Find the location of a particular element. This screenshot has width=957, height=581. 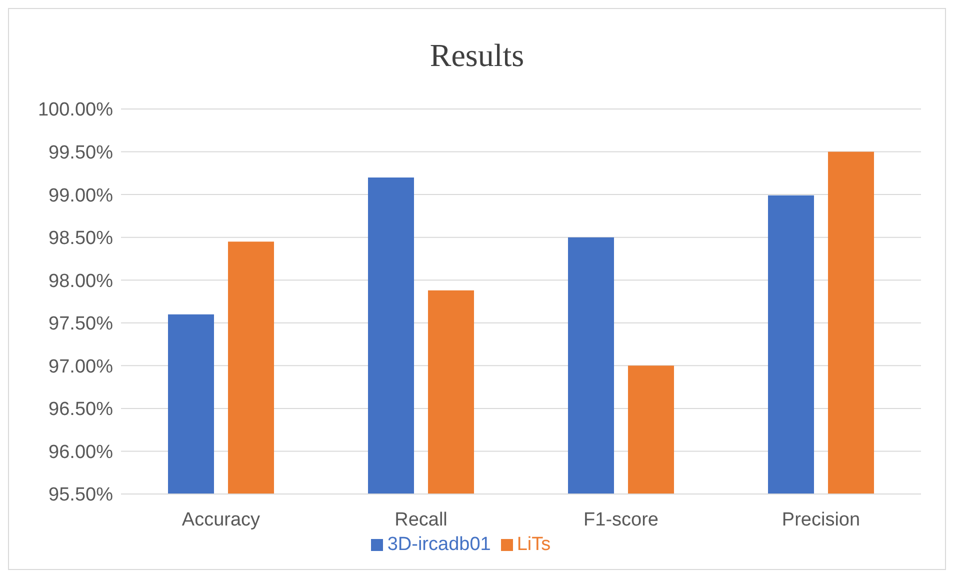

y-tick-label: 97.00% is located at coordinates (81, 367).